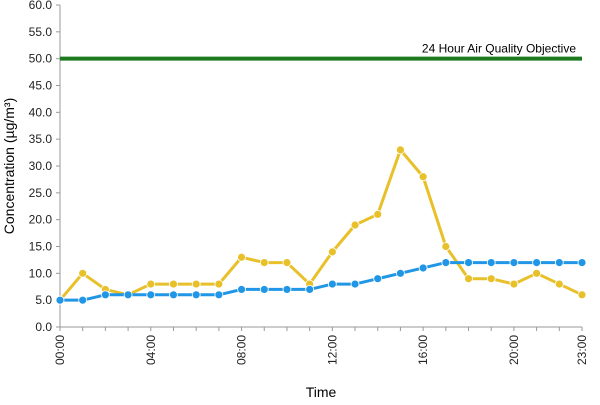  I want to click on y-tick-label: 10.0, so click(41, 273).